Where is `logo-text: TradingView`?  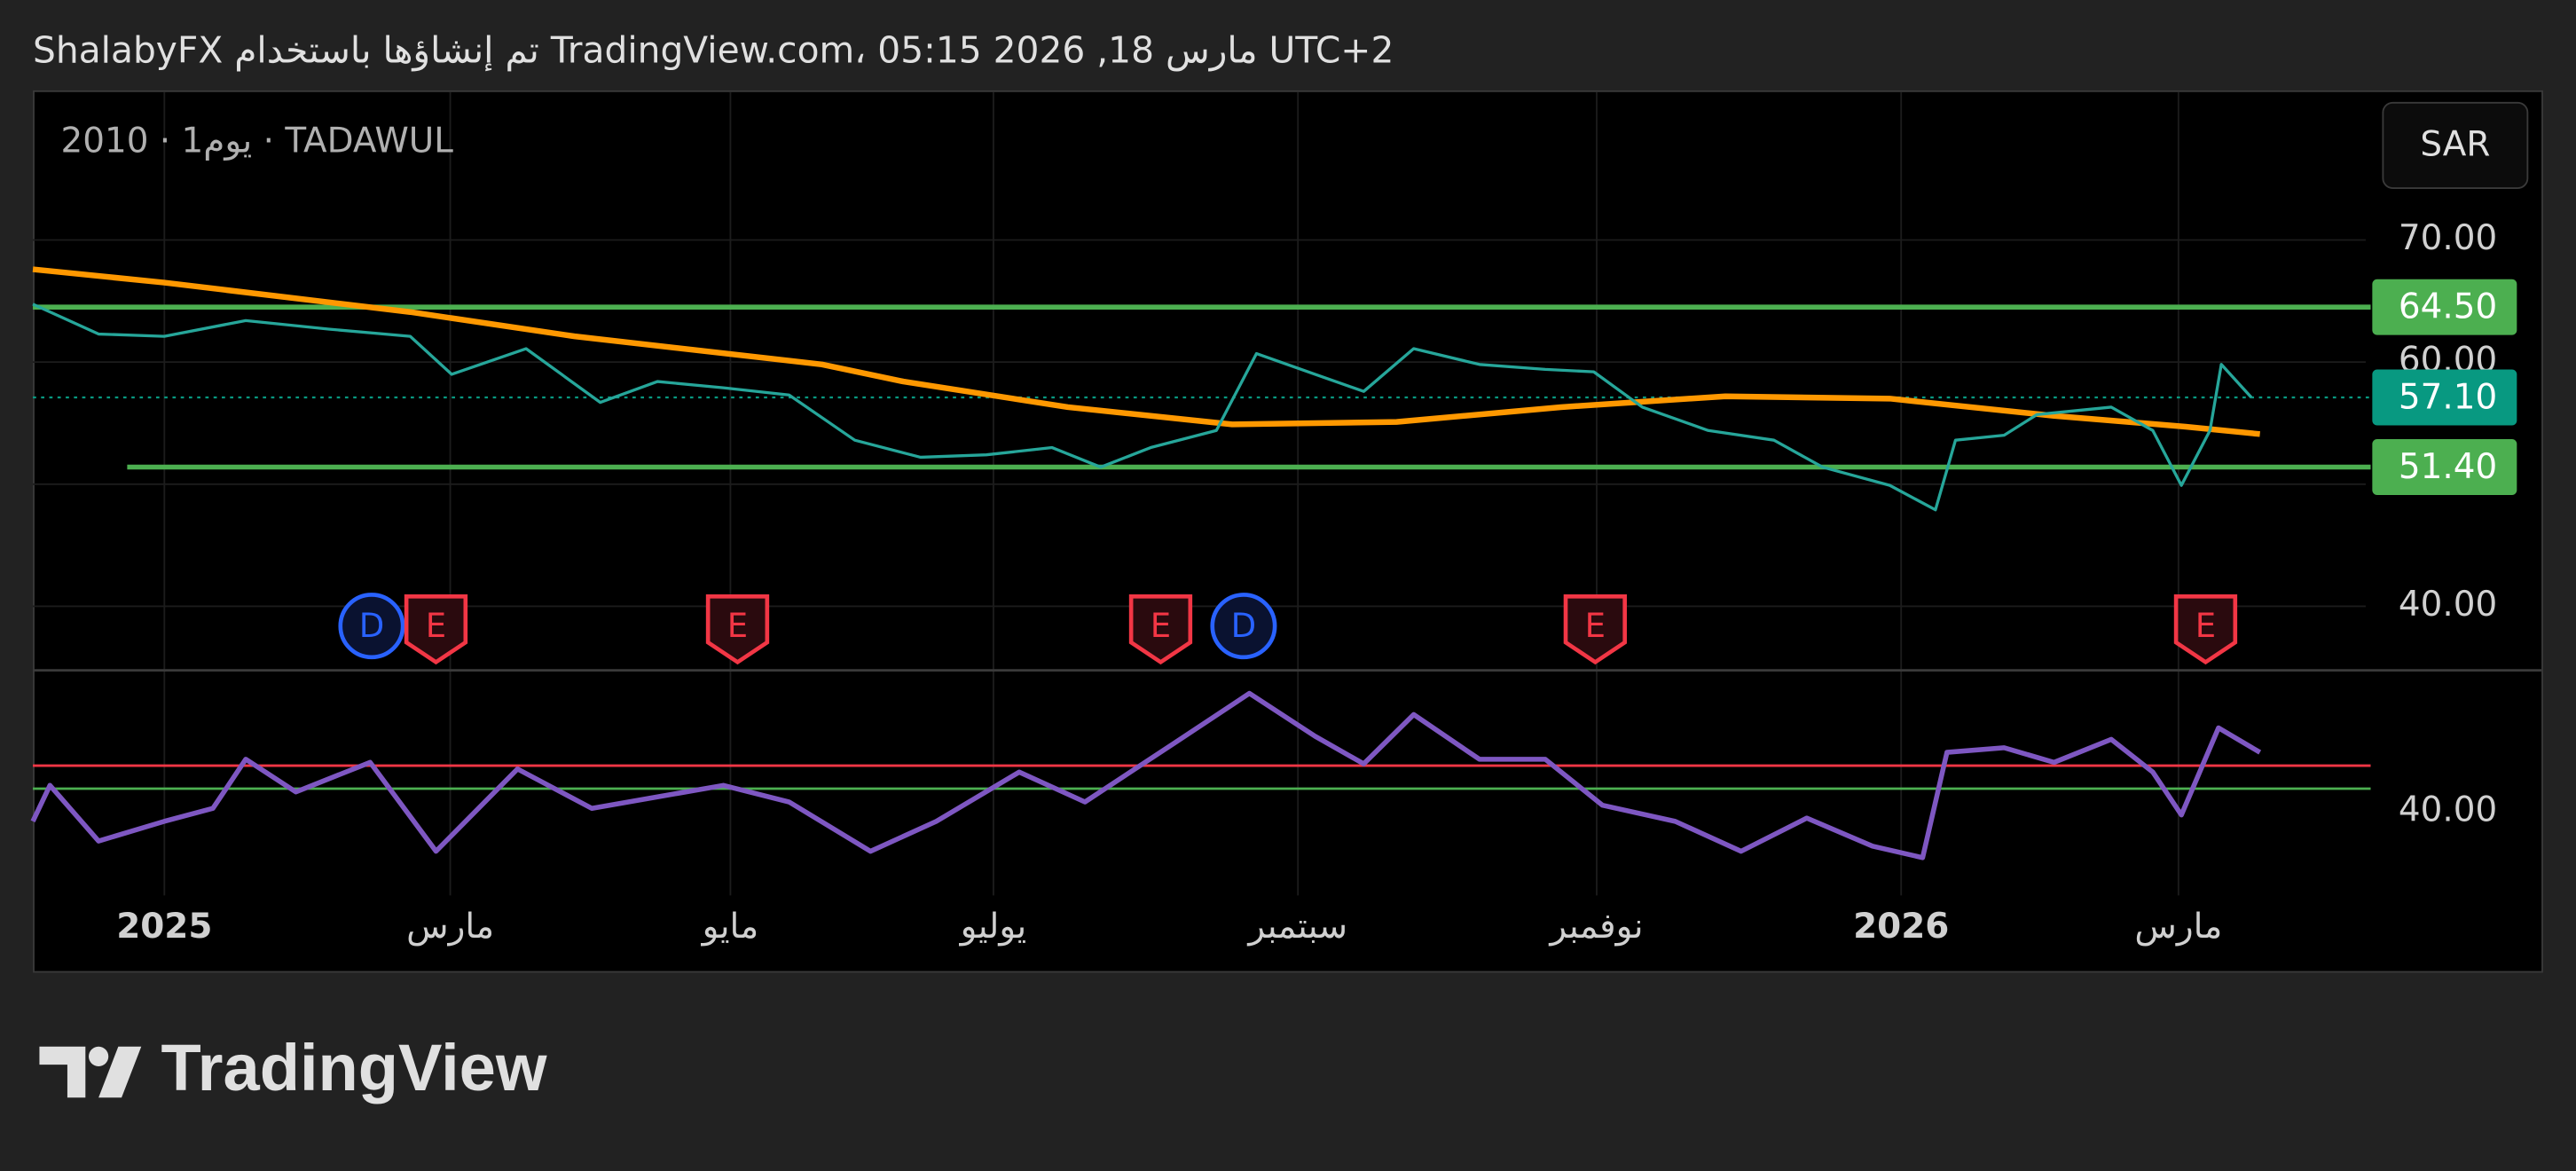 logo-text: TradingView is located at coordinates (354, 1067).